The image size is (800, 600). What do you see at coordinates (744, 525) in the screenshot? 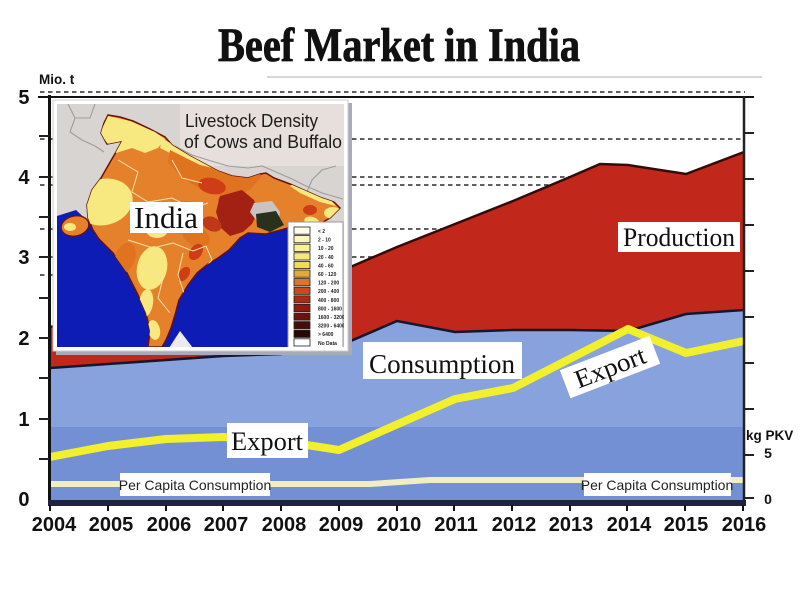
I see `svg-text: 2016` at bounding box center [744, 525].